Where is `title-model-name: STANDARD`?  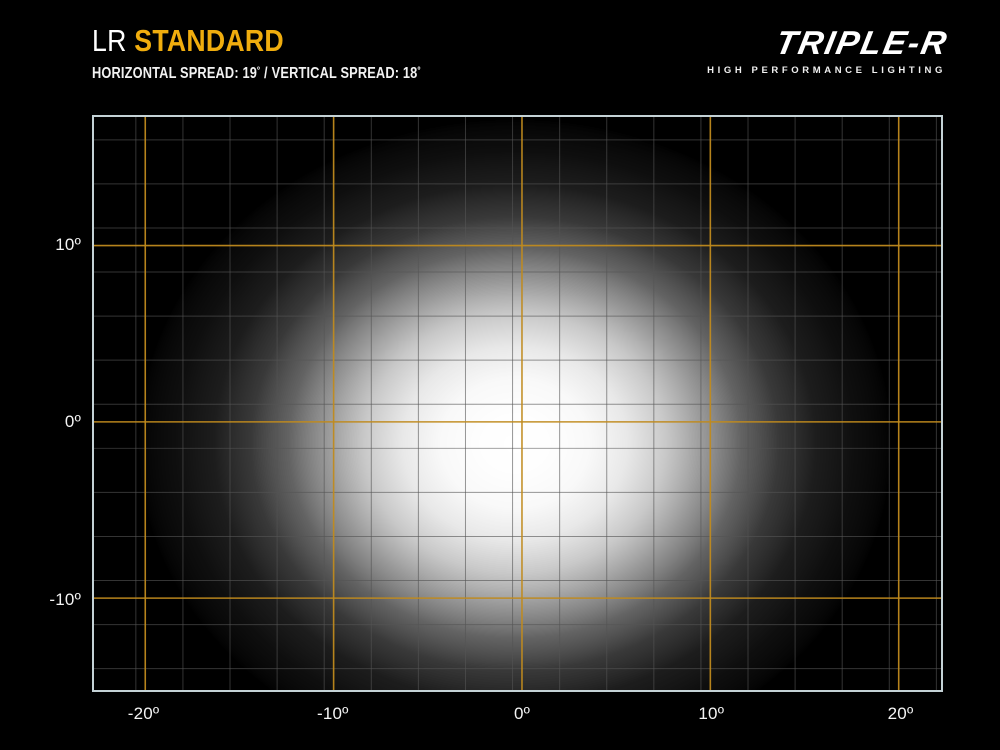
title-model-name: STANDARD is located at coordinates (209, 40).